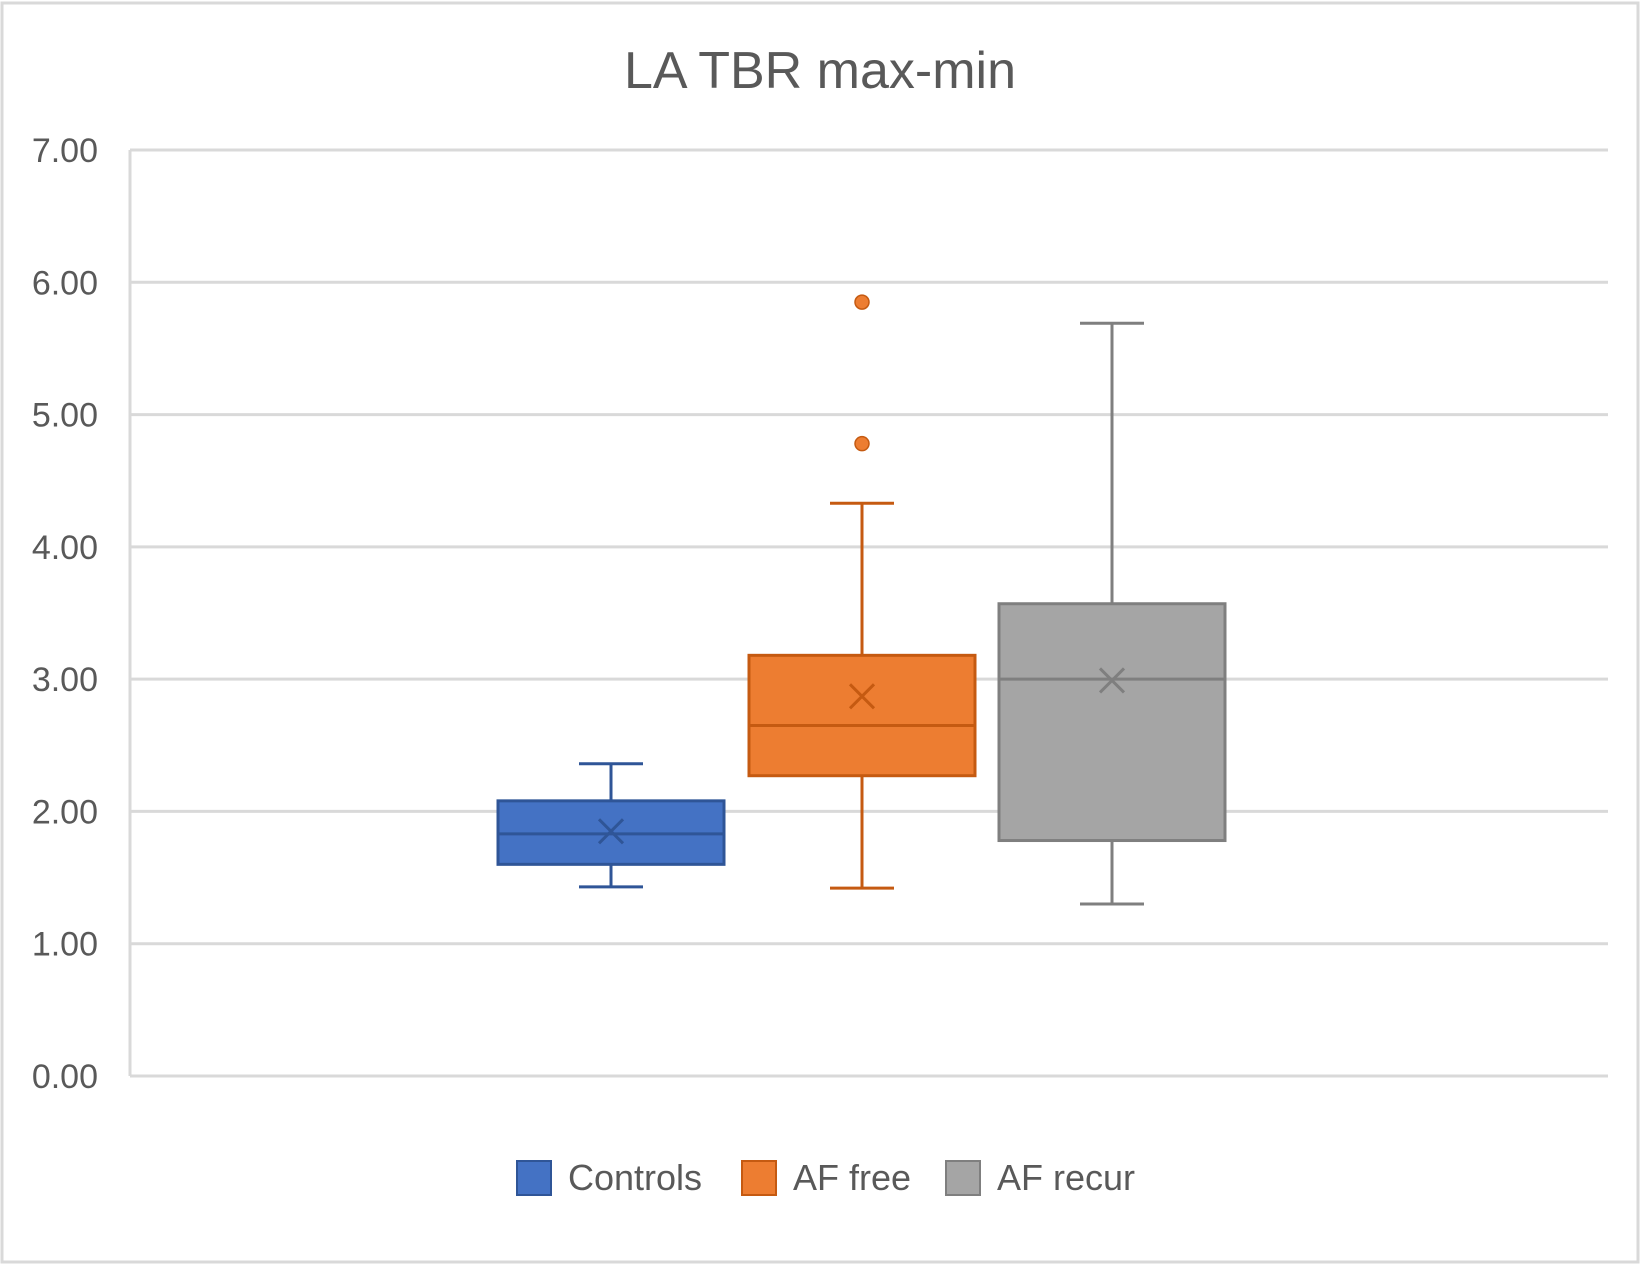 The height and width of the screenshot is (1270, 1640). Describe the element at coordinates (65, 151) in the screenshot. I see `y-tick-label: 7.00` at that location.